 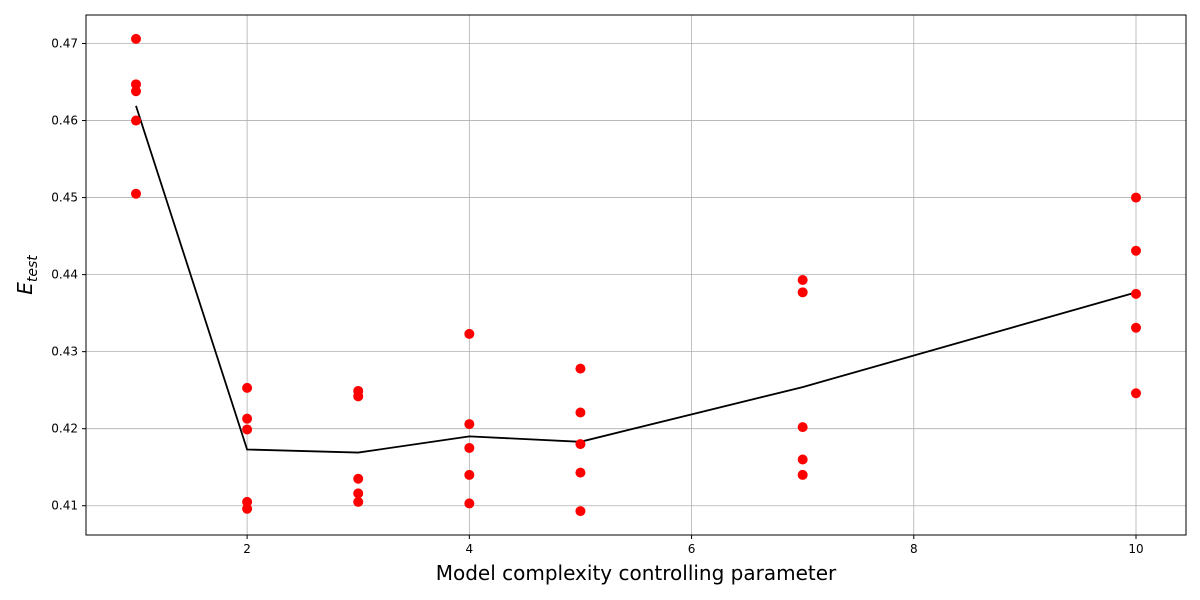 What do you see at coordinates (1135, 549) in the screenshot?
I see `x-tick-label: 10` at bounding box center [1135, 549].